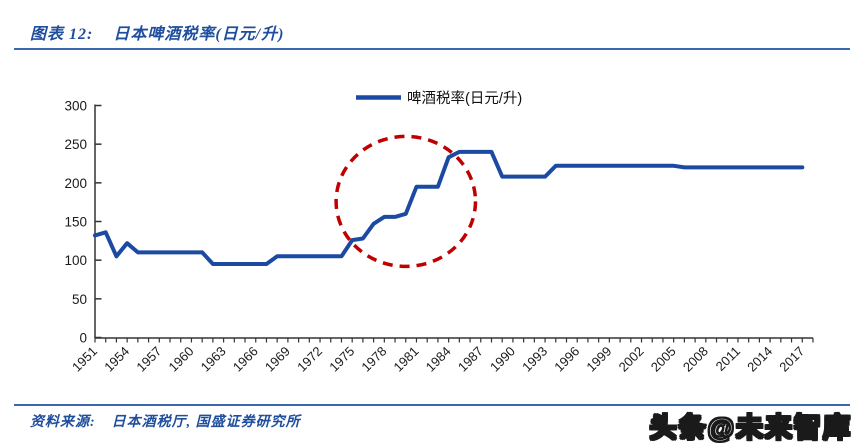  Describe the element at coordinates (63, 422) in the screenshot. I see `source-label: 资料来源:` at that location.